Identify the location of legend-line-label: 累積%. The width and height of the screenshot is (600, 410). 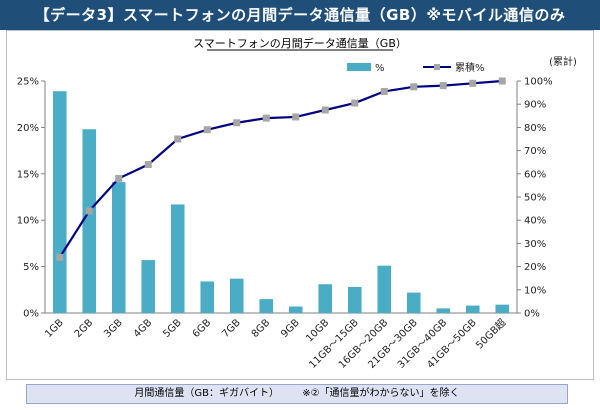
(470, 67).